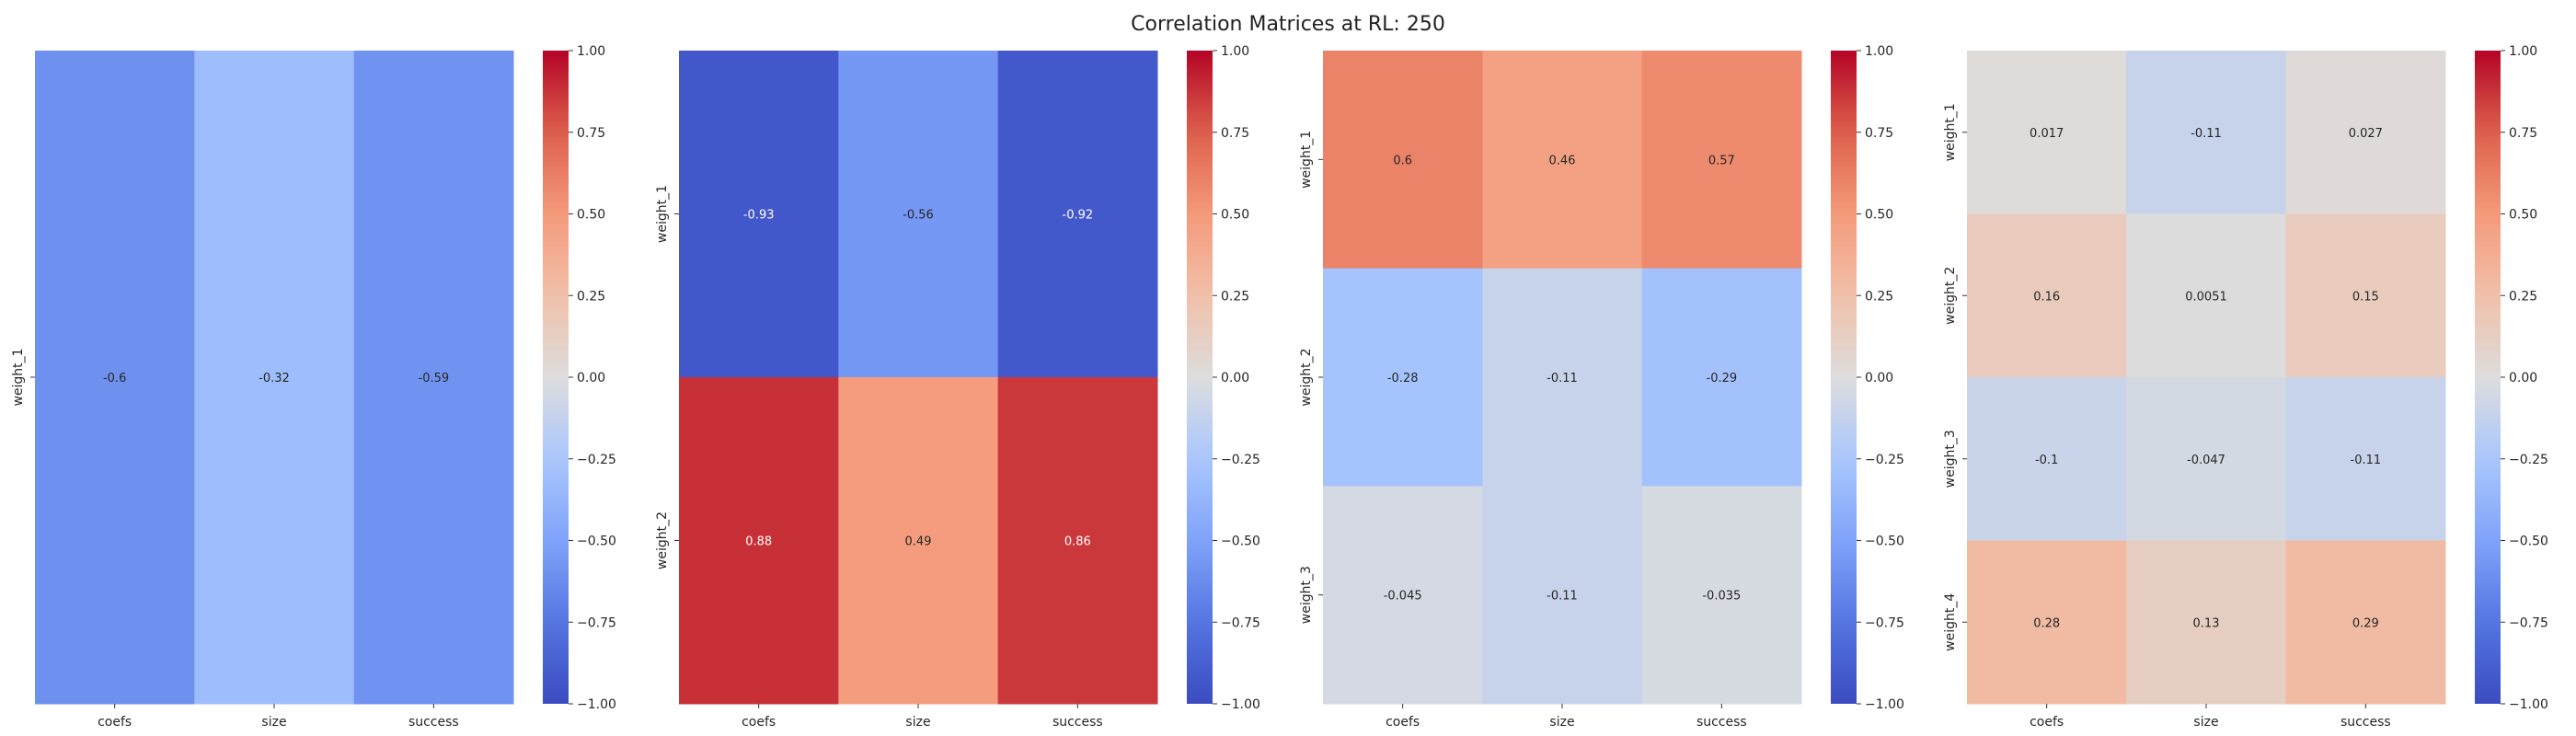  I want to click on cell-value-label: 0.15, so click(2365, 297).